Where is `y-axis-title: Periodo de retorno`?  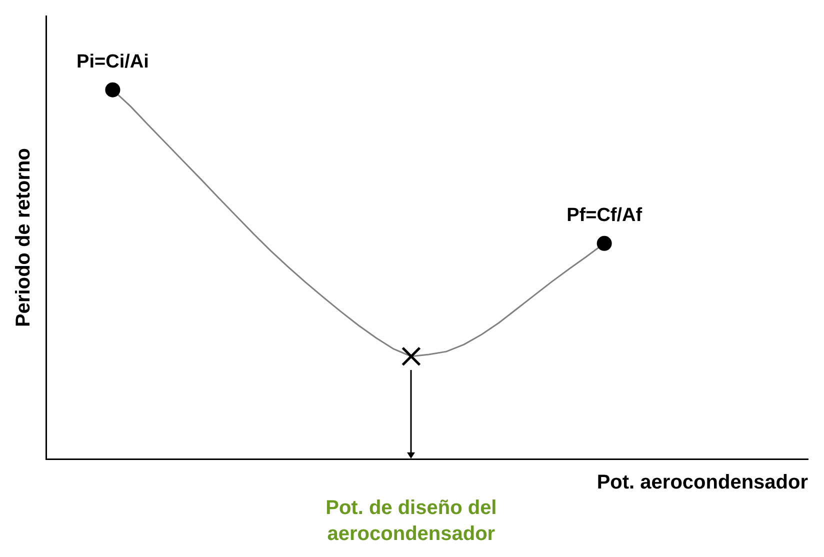
y-axis-title: Periodo de retorno is located at coordinates (23, 237).